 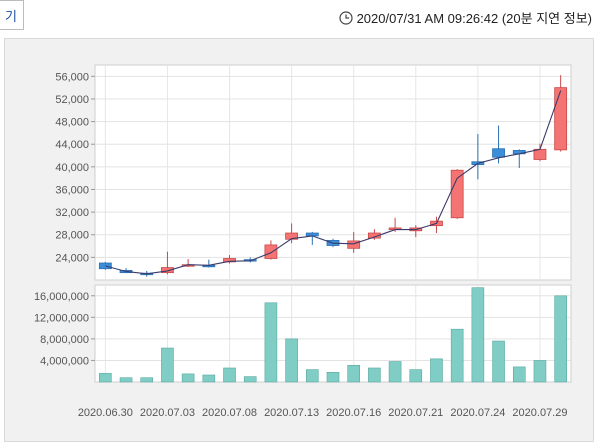 What do you see at coordinates (72, 168) in the screenshot?
I see `price-y-tick-label: 40,000` at bounding box center [72, 168].